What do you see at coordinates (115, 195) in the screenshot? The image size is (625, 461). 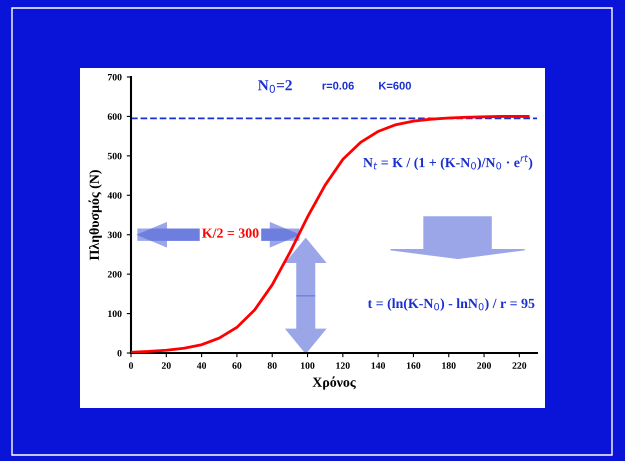 I see `y-tick-label: 400` at bounding box center [115, 195].